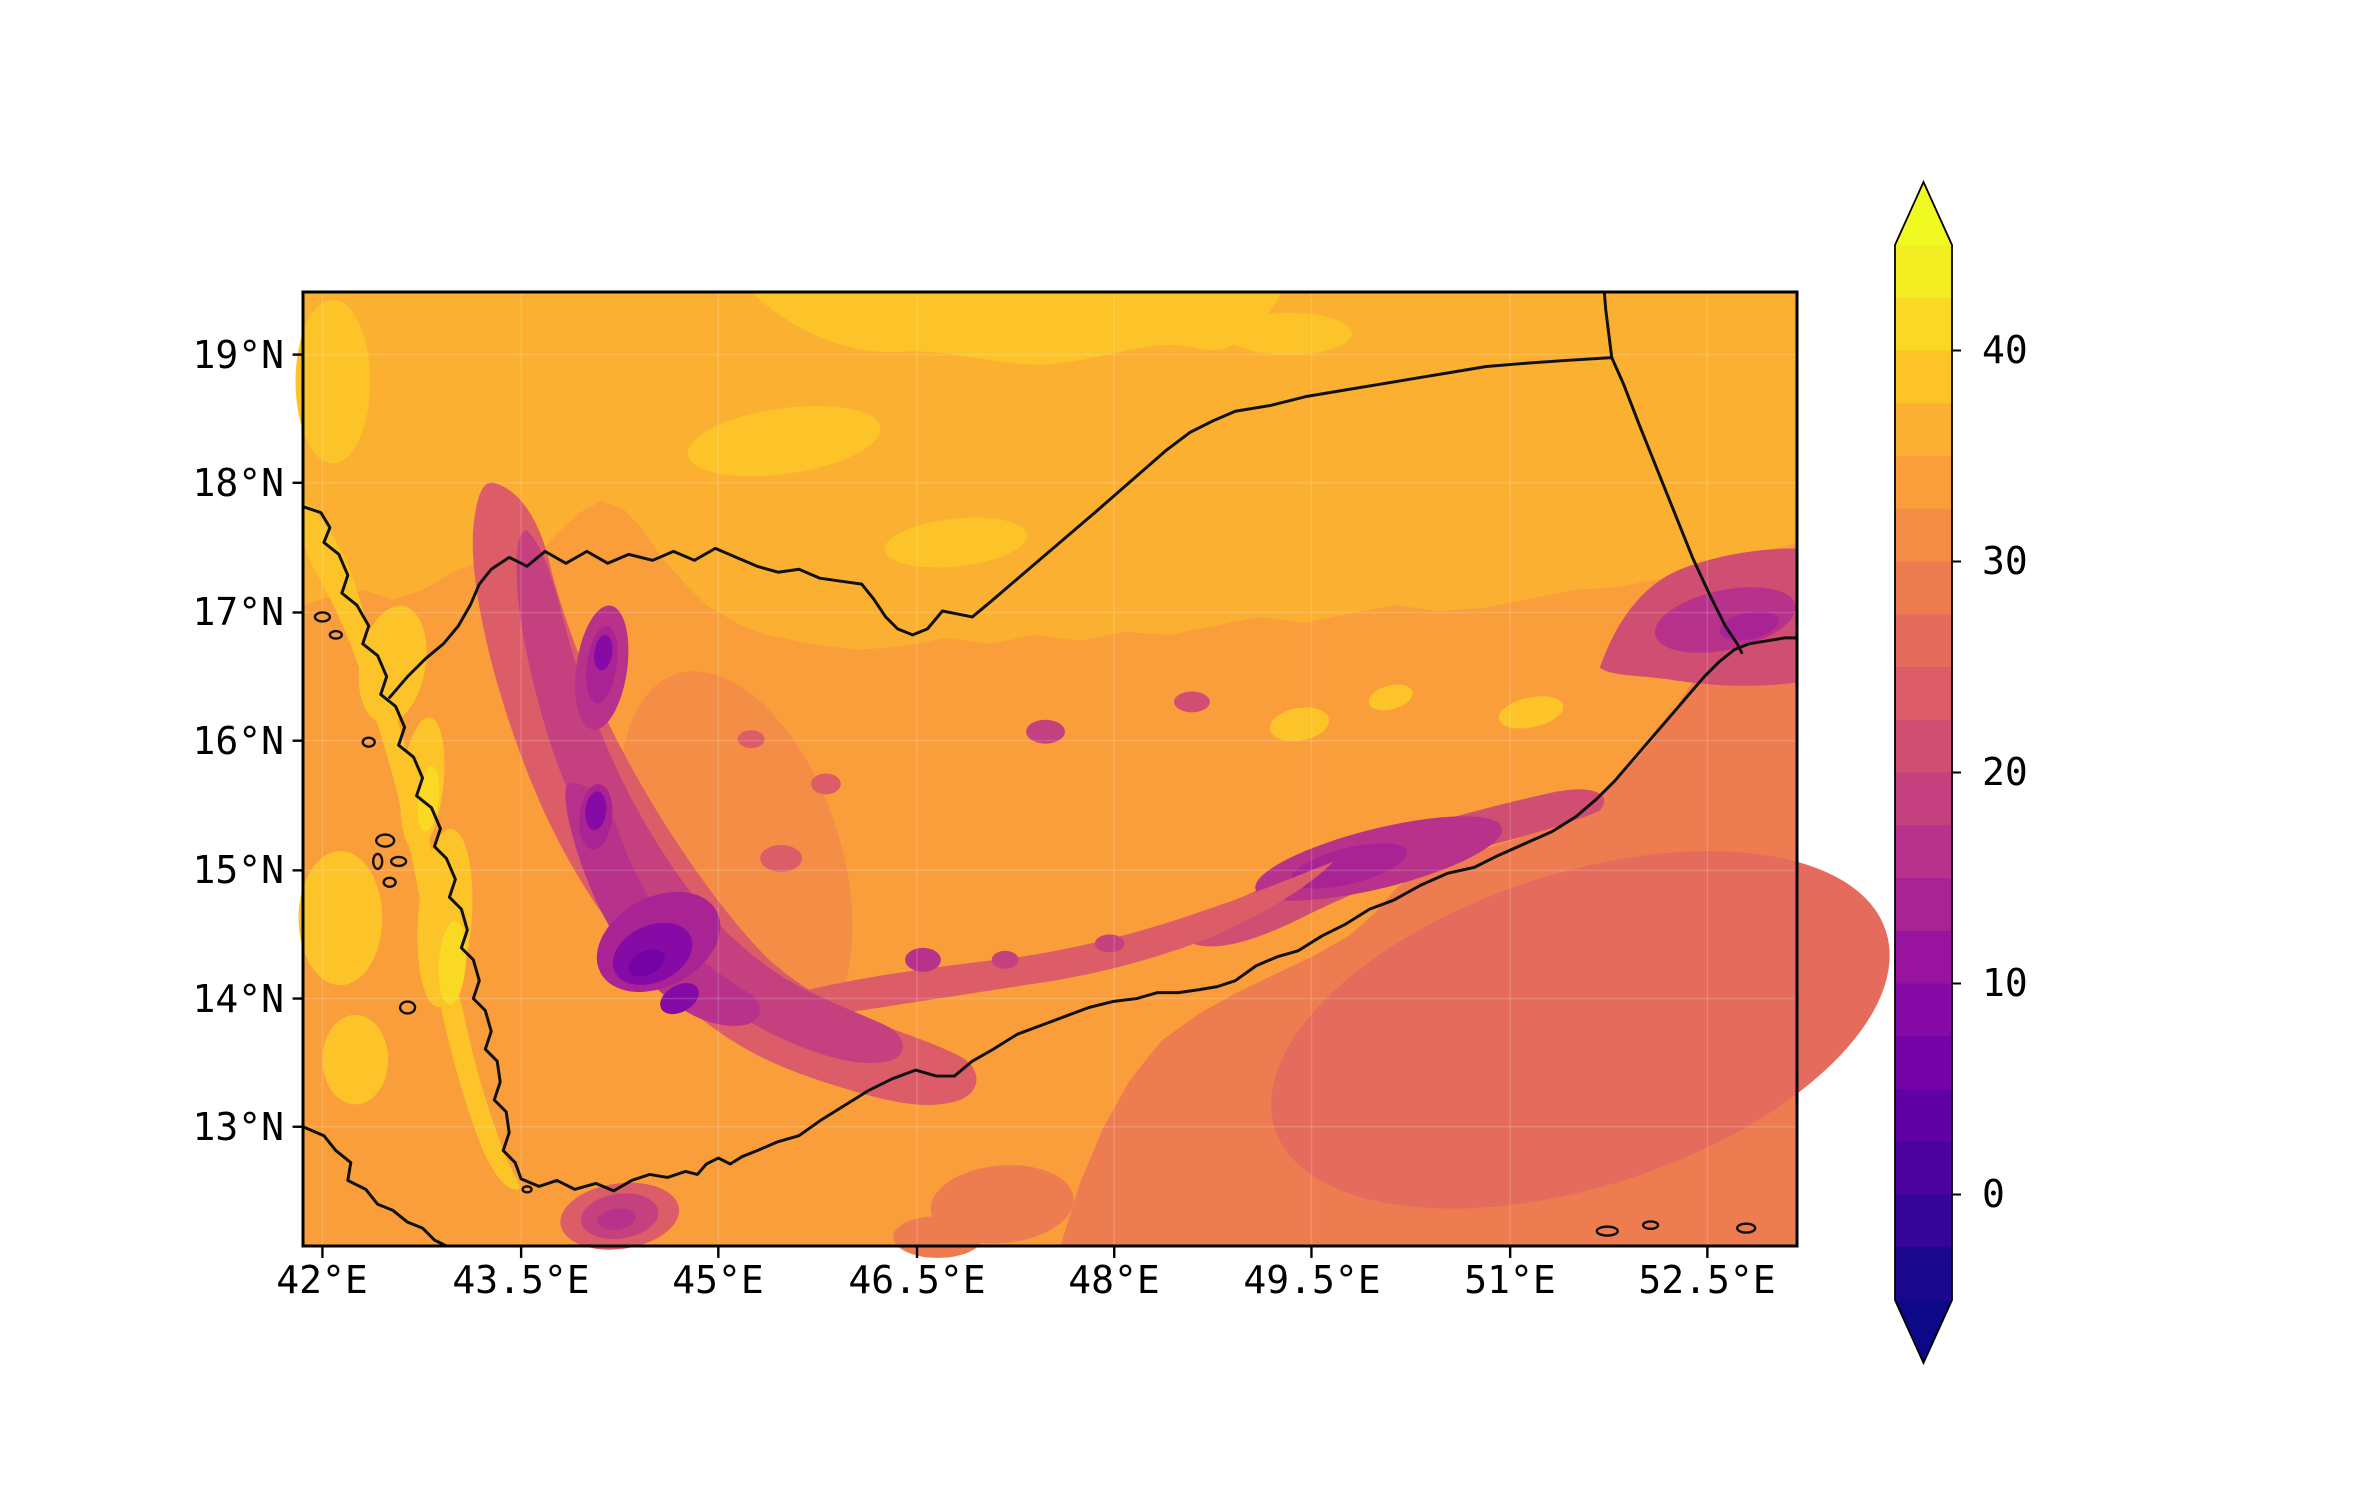 The height and width of the screenshot is (1500, 2371). What do you see at coordinates (1015, 1252) in the screenshot?
I see `x-axis-ticks` at bounding box center [1015, 1252].